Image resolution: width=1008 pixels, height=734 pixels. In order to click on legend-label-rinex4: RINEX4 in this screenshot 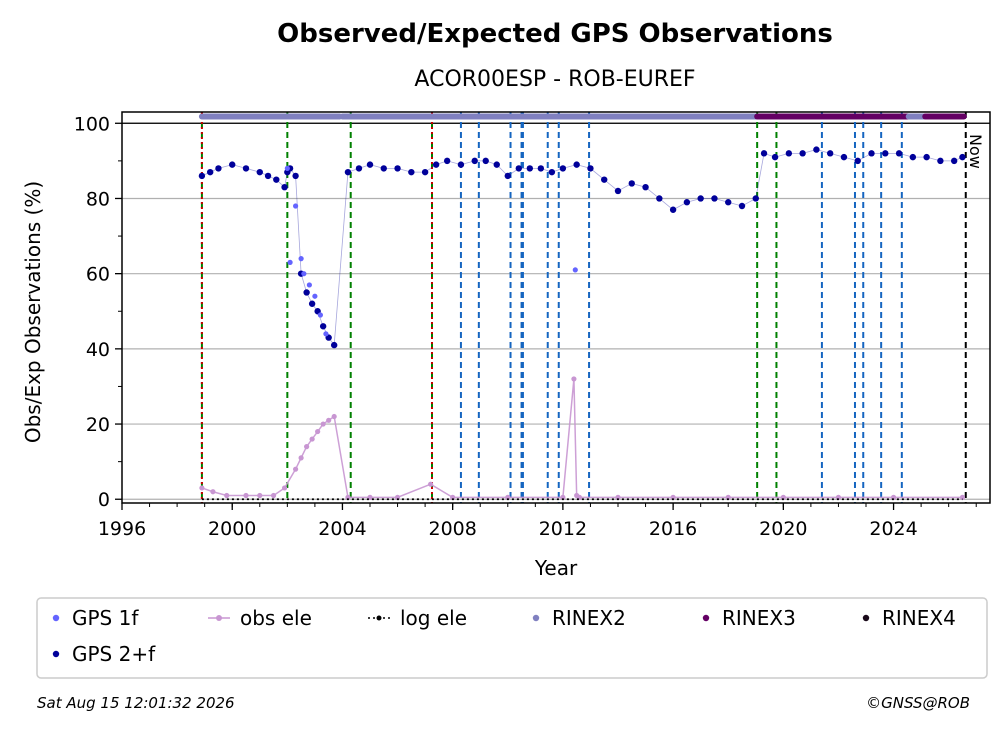, I will do `click(919, 618)`.